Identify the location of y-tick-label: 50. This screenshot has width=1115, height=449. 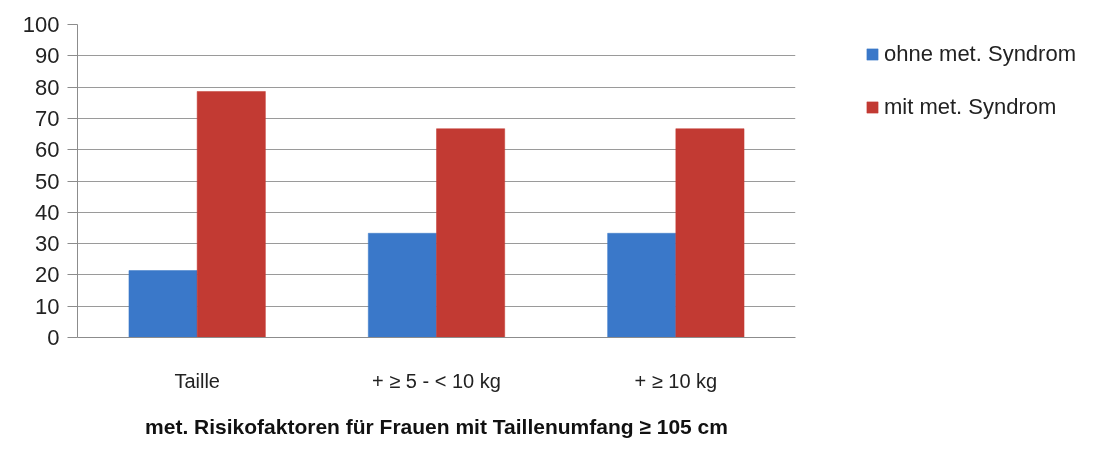
(47, 181).